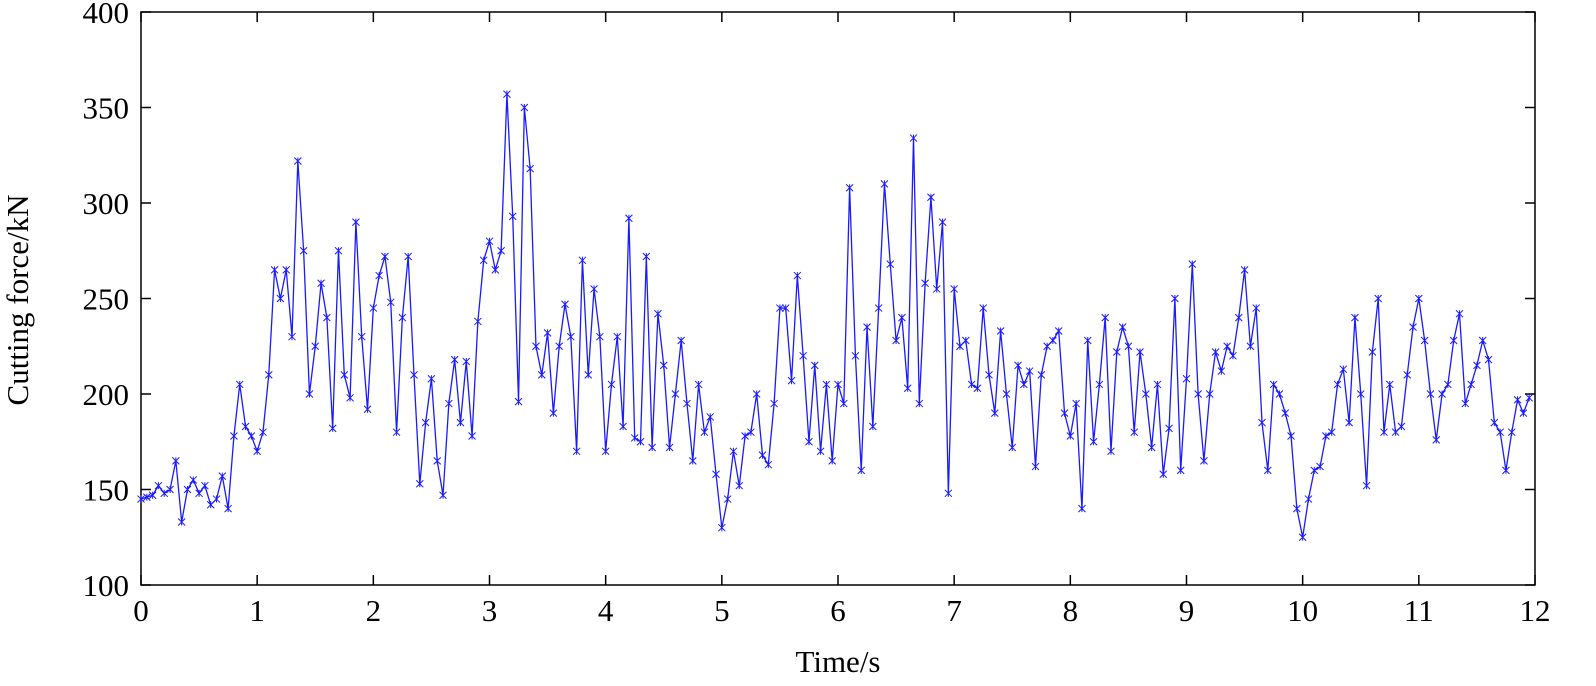  I want to click on y-tick-label: 400, so click(106, 15).